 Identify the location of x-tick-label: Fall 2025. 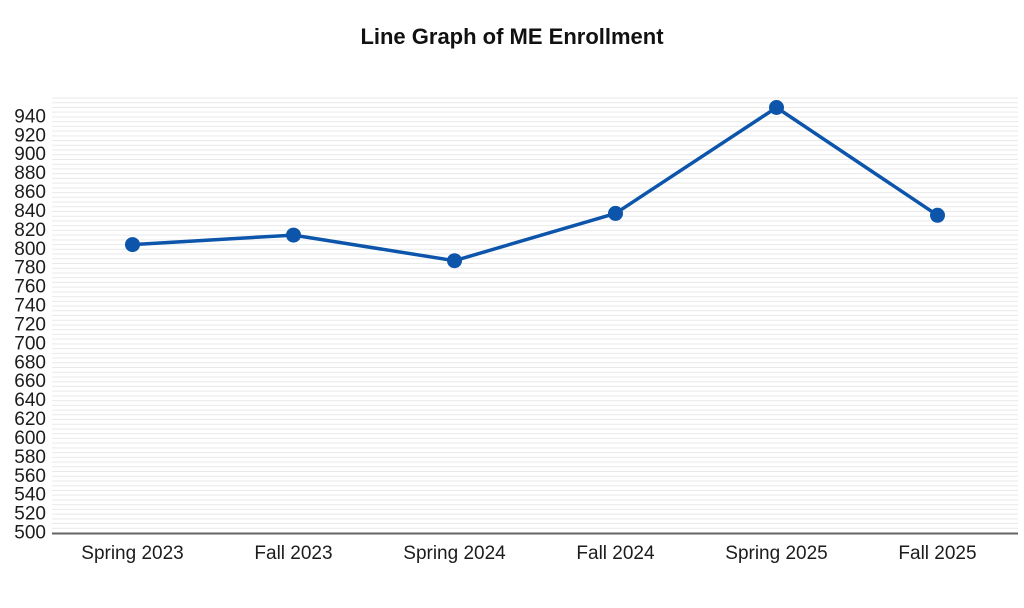
(937, 553).